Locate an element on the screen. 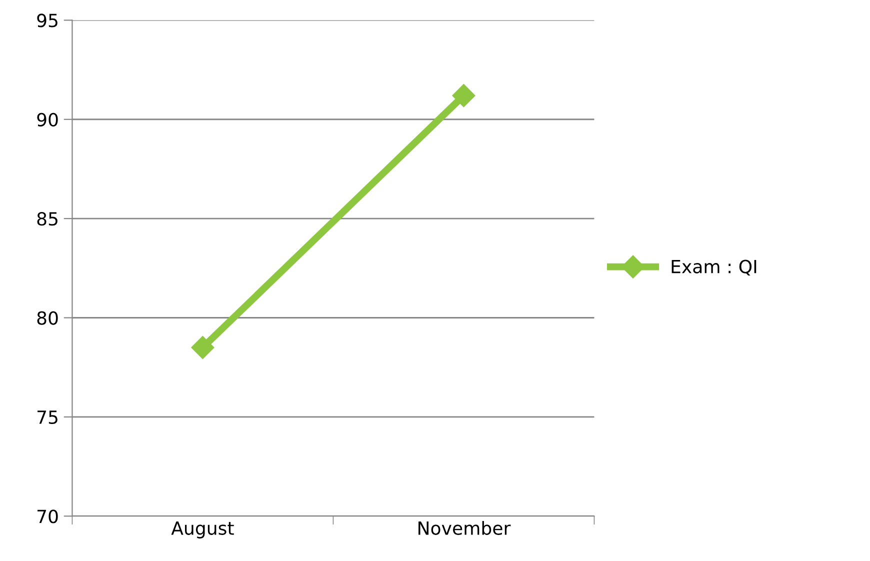 This screenshot has height=561, width=870. y-tick-label: 85 is located at coordinates (47, 219).